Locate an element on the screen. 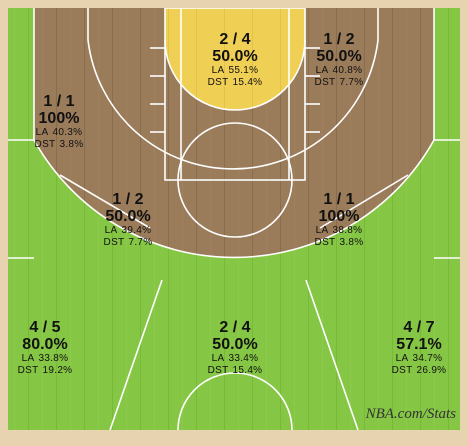 The image size is (468, 446). zone-right-wing-three: 4 / 7 57.1% LA 34.7% DST 26.9% is located at coordinates (419, 348).